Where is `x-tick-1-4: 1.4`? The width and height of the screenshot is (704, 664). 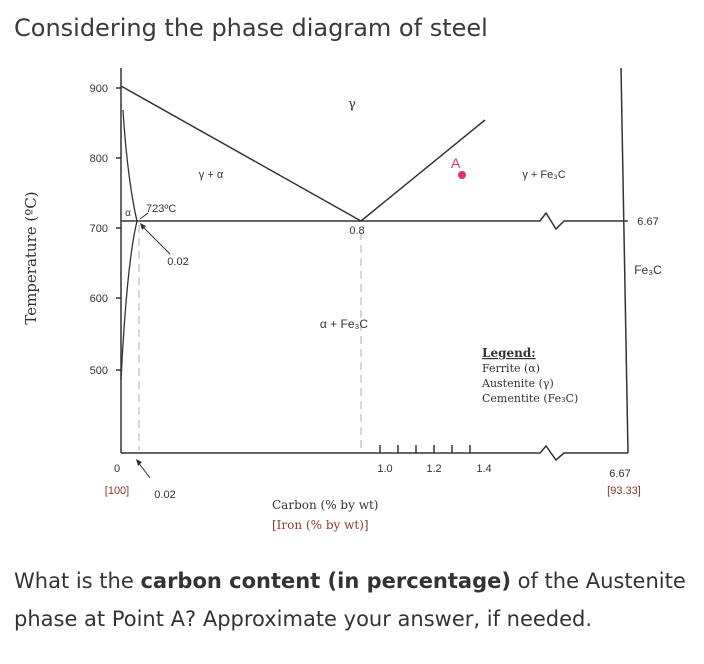
x-tick-1-4: 1.4 is located at coordinates (483, 469).